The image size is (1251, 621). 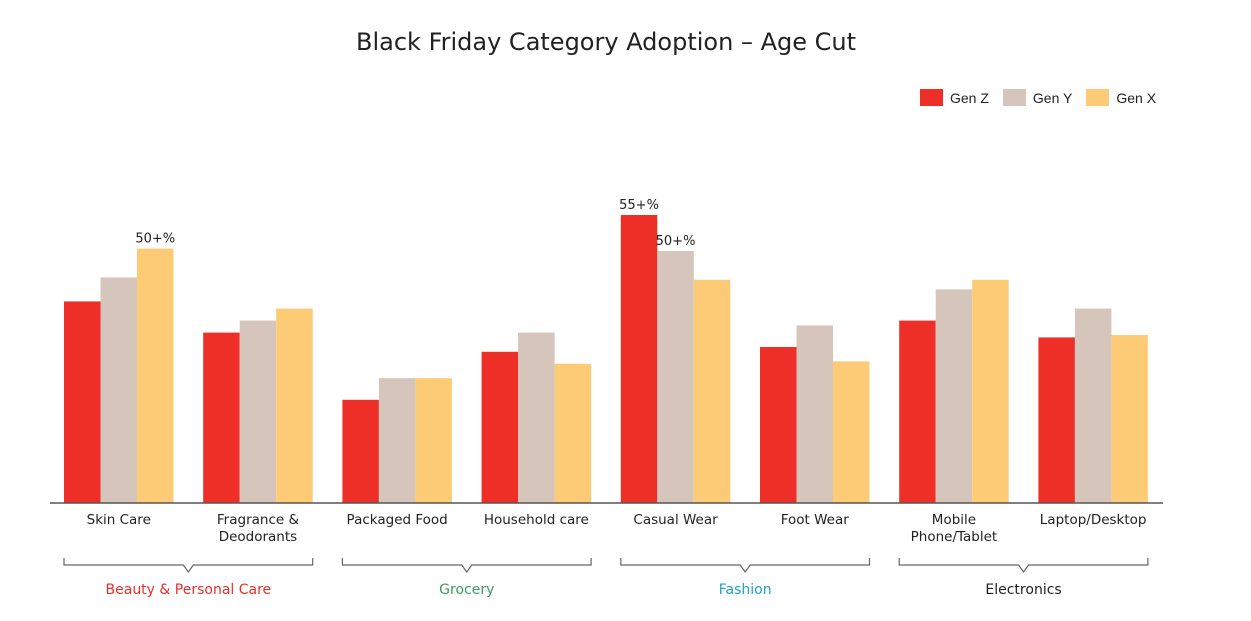 What do you see at coordinates (1023, 590) in the screenshot?
I see `group-label-3: Electronics` at bounding box center [1023, 590].